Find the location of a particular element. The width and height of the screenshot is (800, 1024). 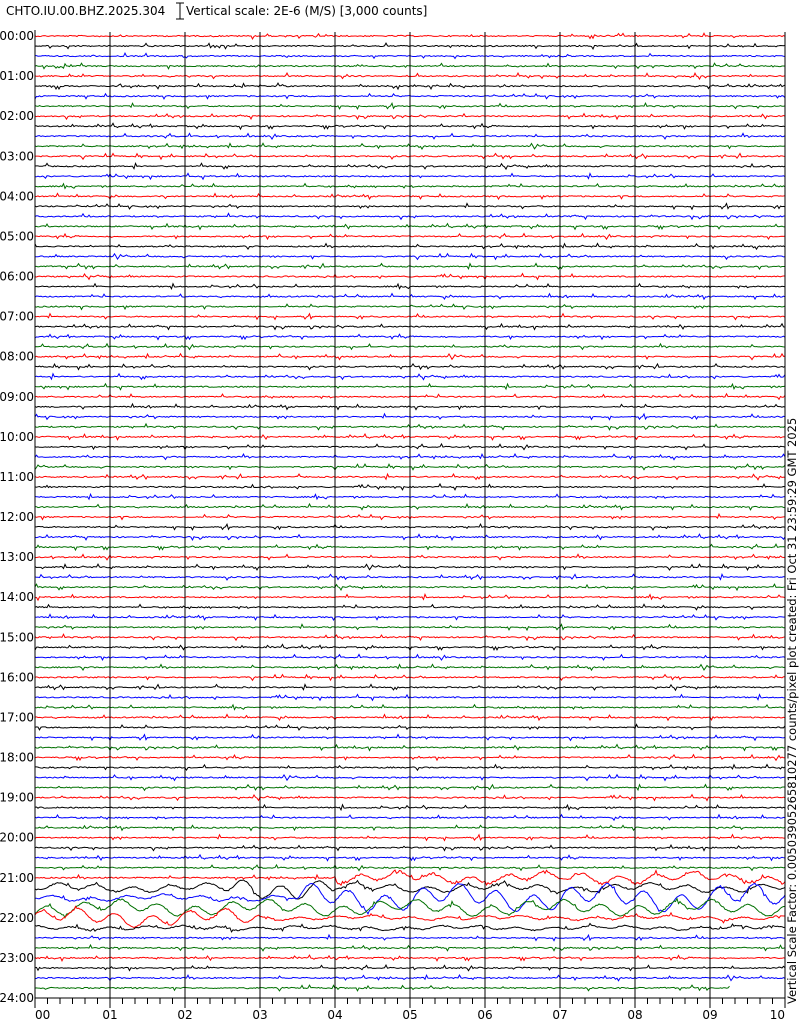

minute-tick-label: 09 is located at coordinates (709, 1015).